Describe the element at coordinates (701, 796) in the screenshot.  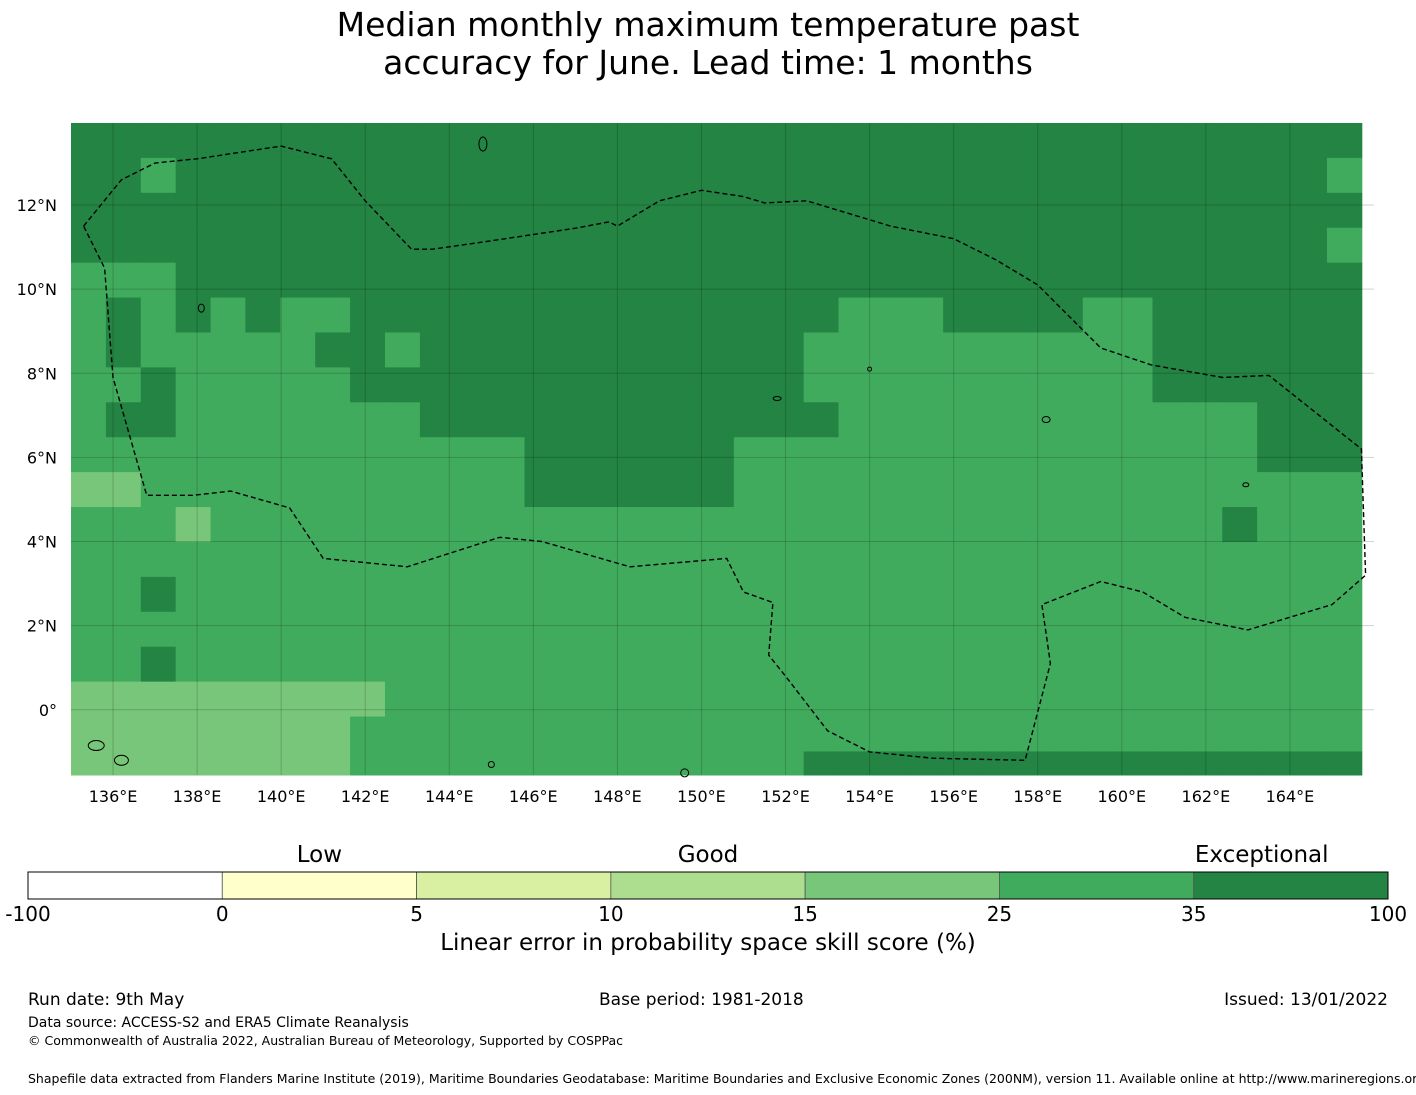
I see `longitude-tick-label: 150°E` at that location.